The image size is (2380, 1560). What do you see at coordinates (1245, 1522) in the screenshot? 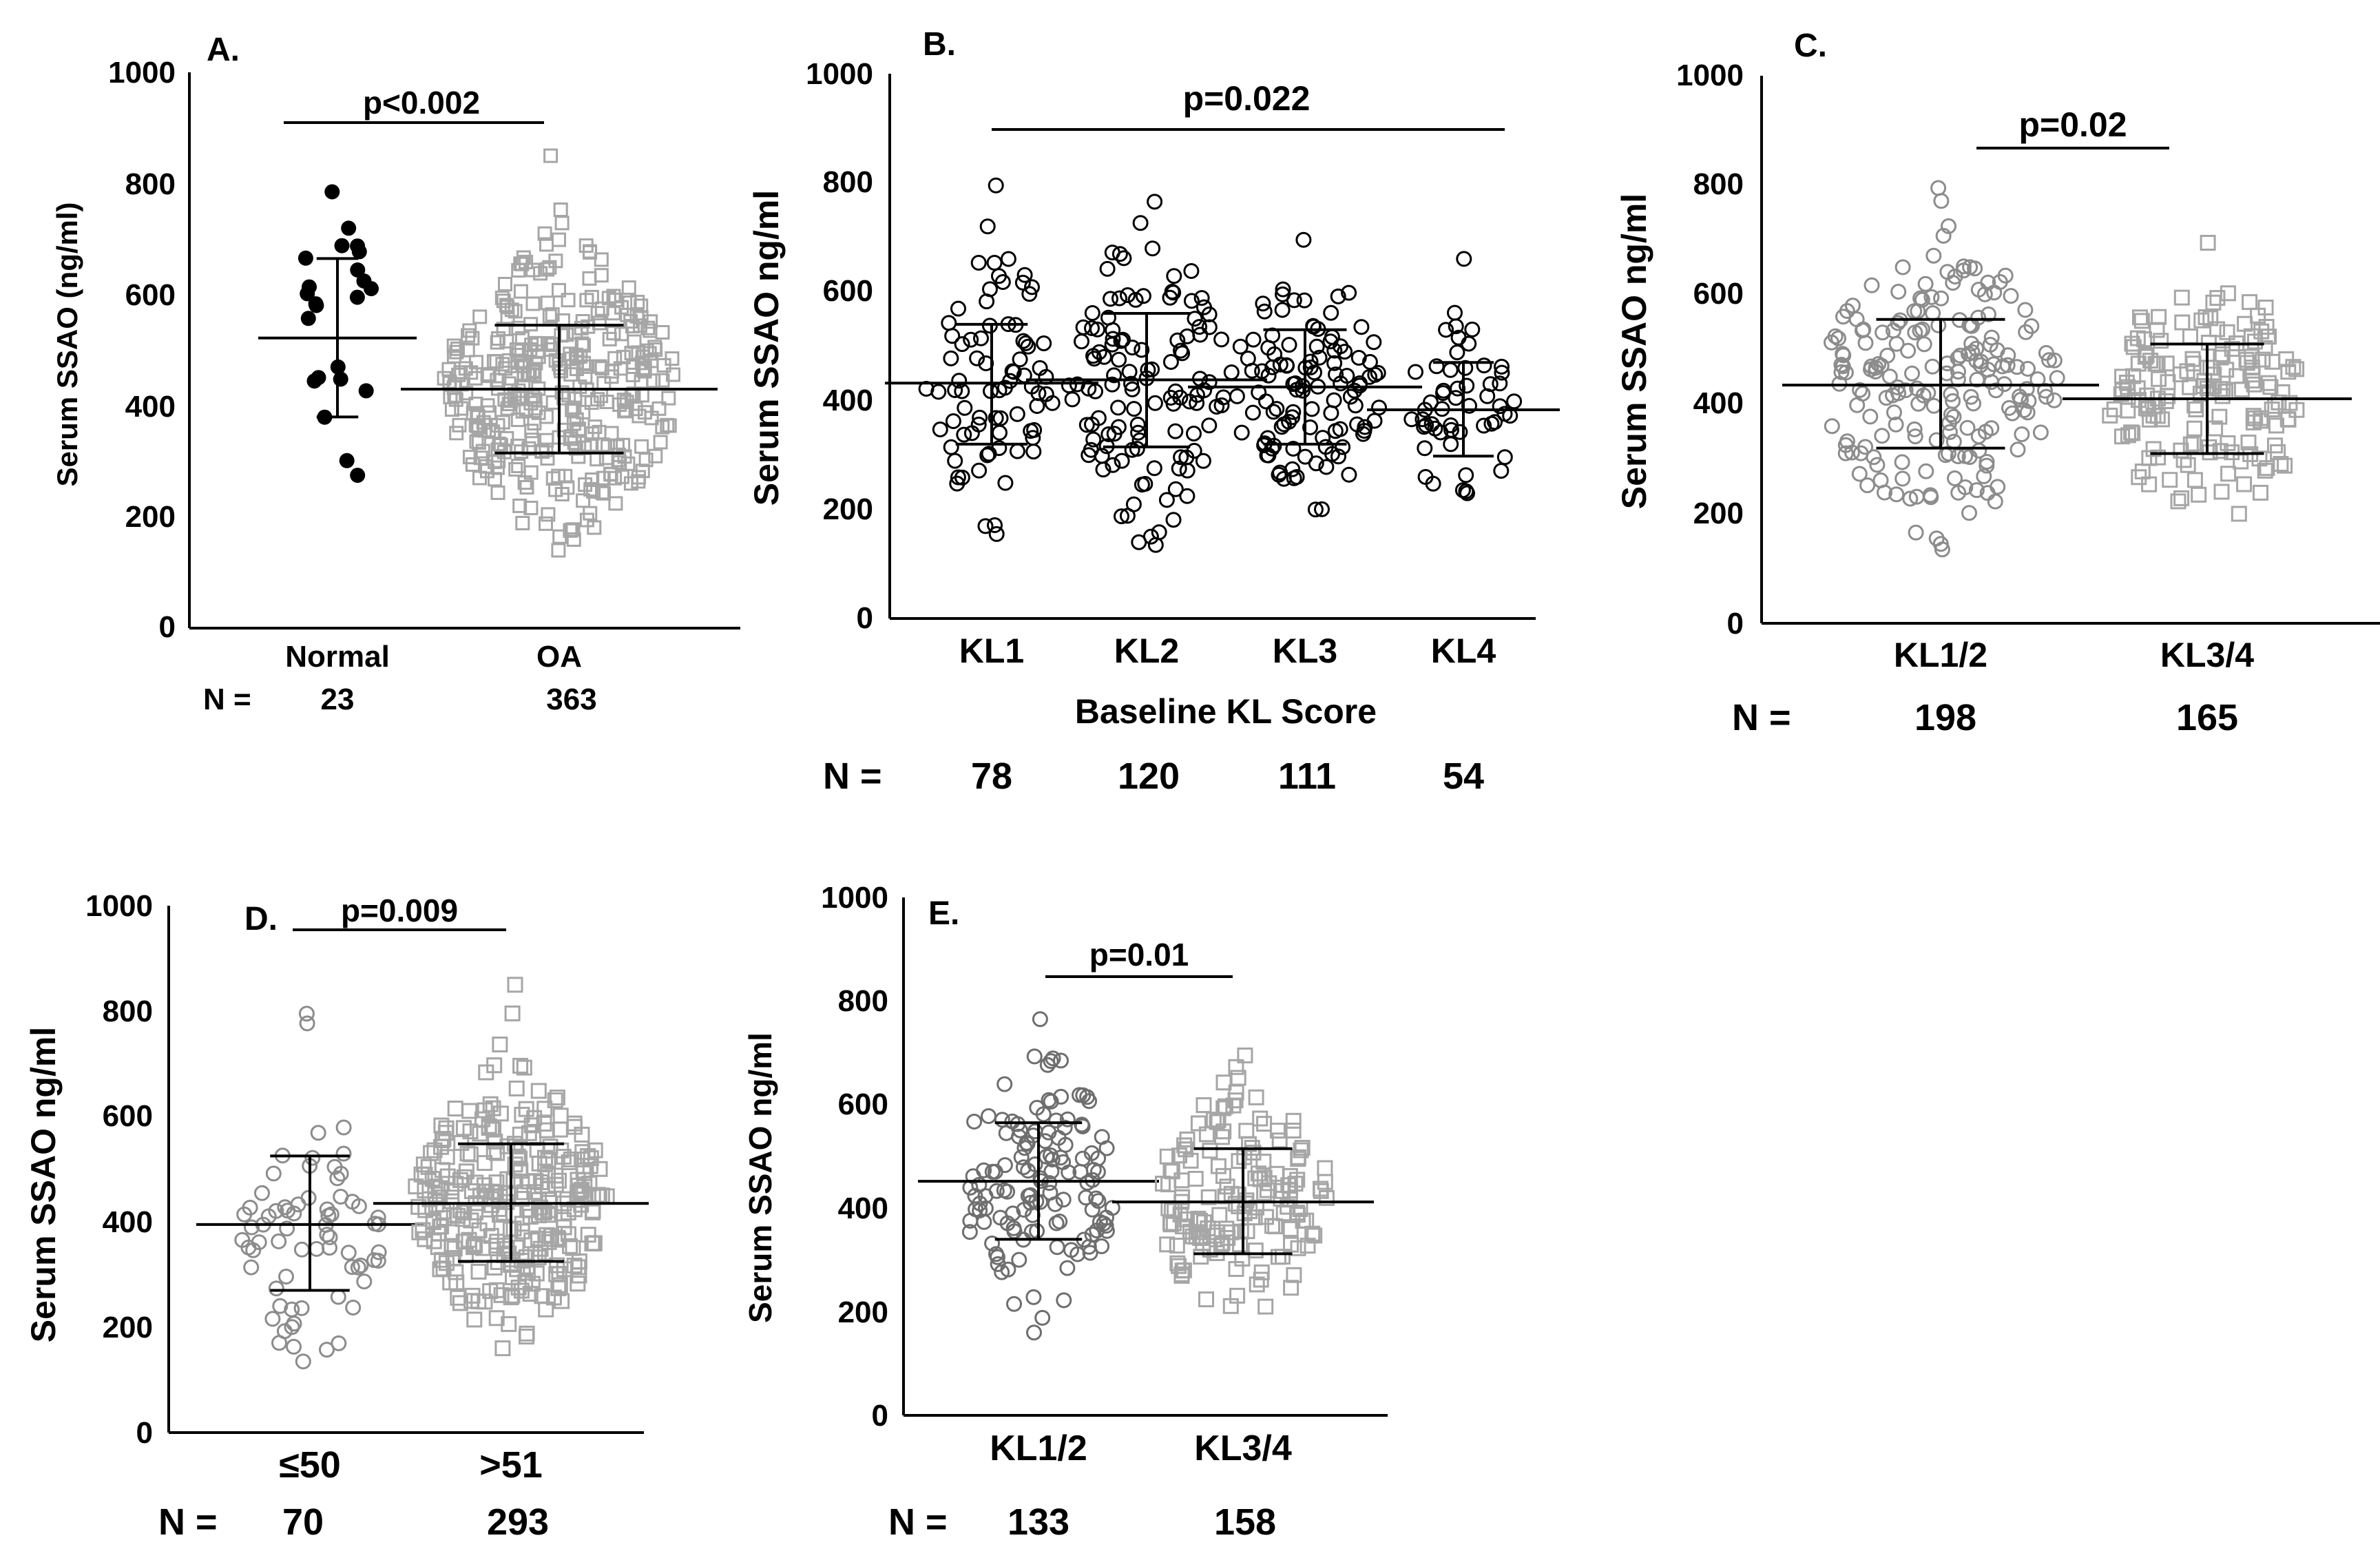
I see `panel-e-n-kl34: 158` at bounding box center [1245, 1522].